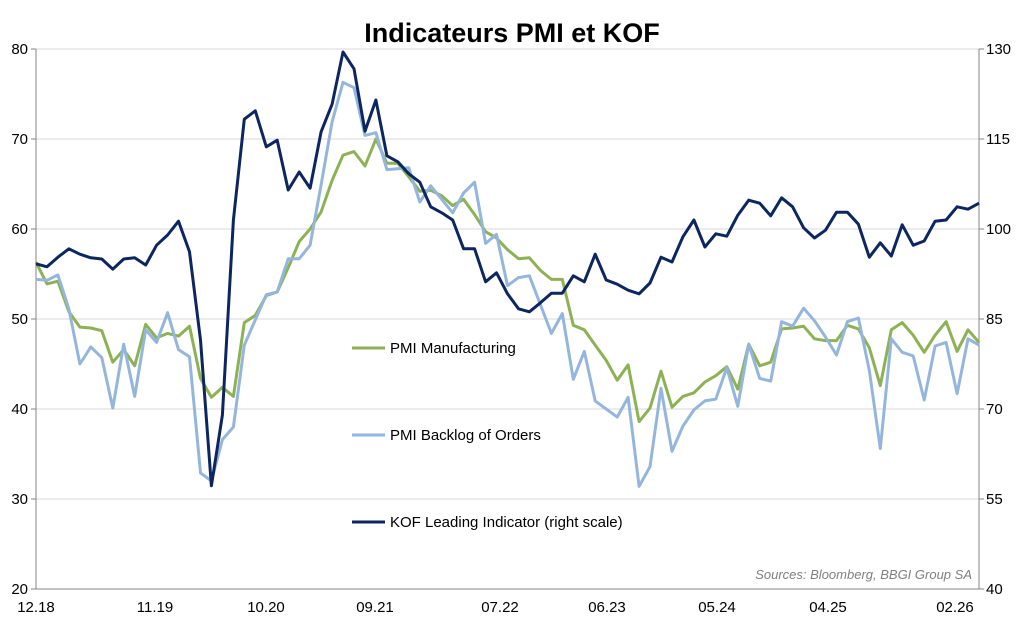  I want to click on right-tick-label: 40, so click(994, 589).